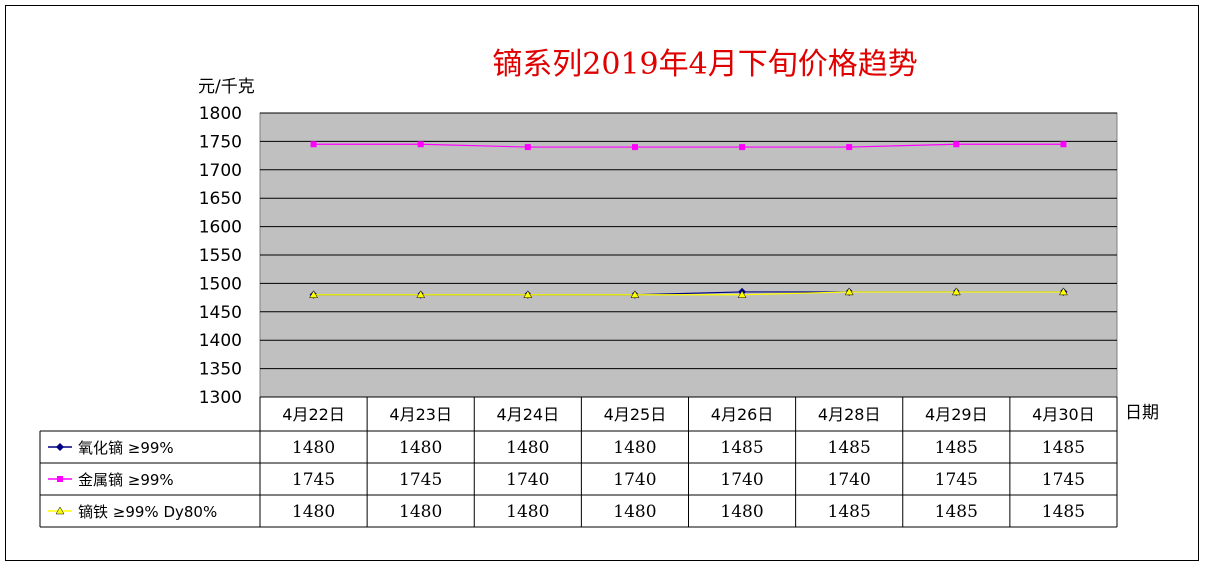 The width and height of the screenshot is (1206, 568). I want to click on legend-label: 镝铁 ≥99% Dy80%, so click(147, 512).